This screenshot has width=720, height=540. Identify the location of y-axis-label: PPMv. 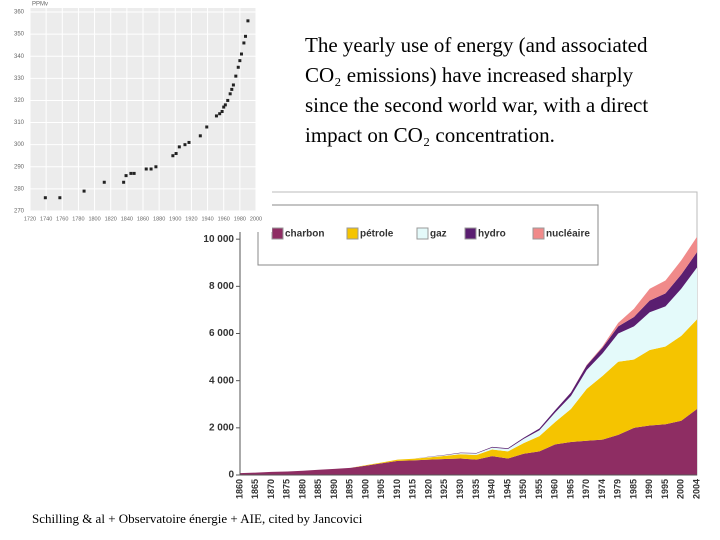
(40, 5).